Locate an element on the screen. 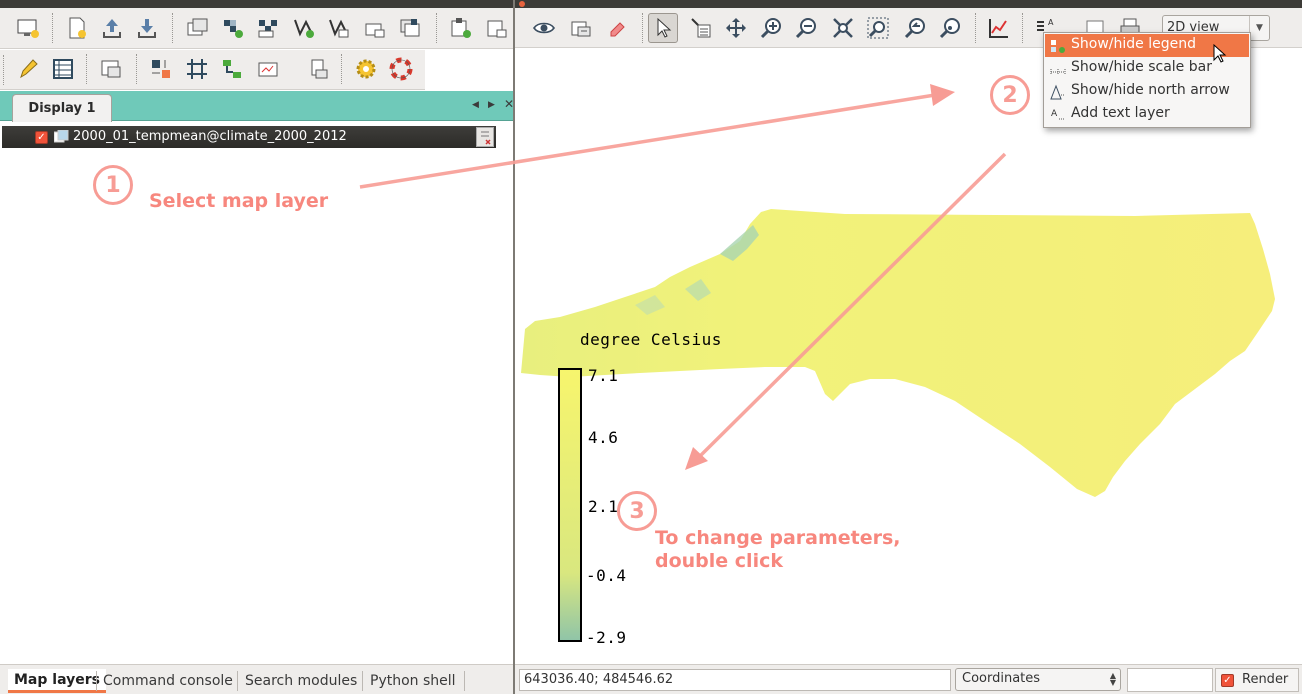 The image size is (1302, 694). add-group-button is located at coordinates (410, 28).